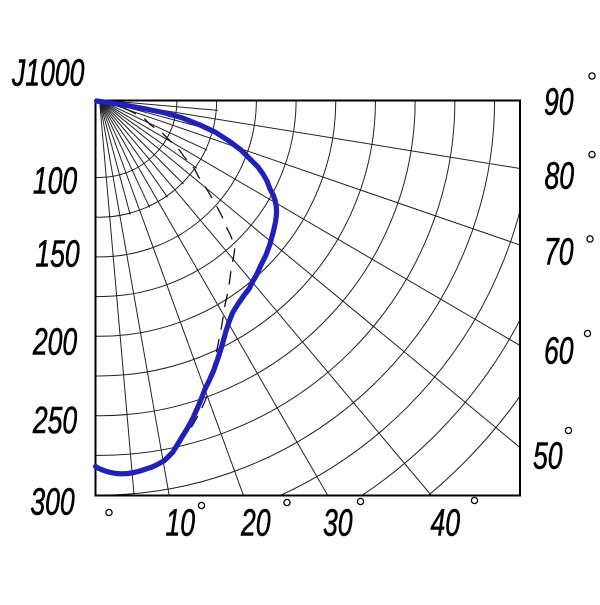 Image resolution: width=600 pixels, height=605 pixels. What do you see at coordinates (52, 501) in the screenshot?
I see `svg-text: 300` at bounding box center [52, 501].